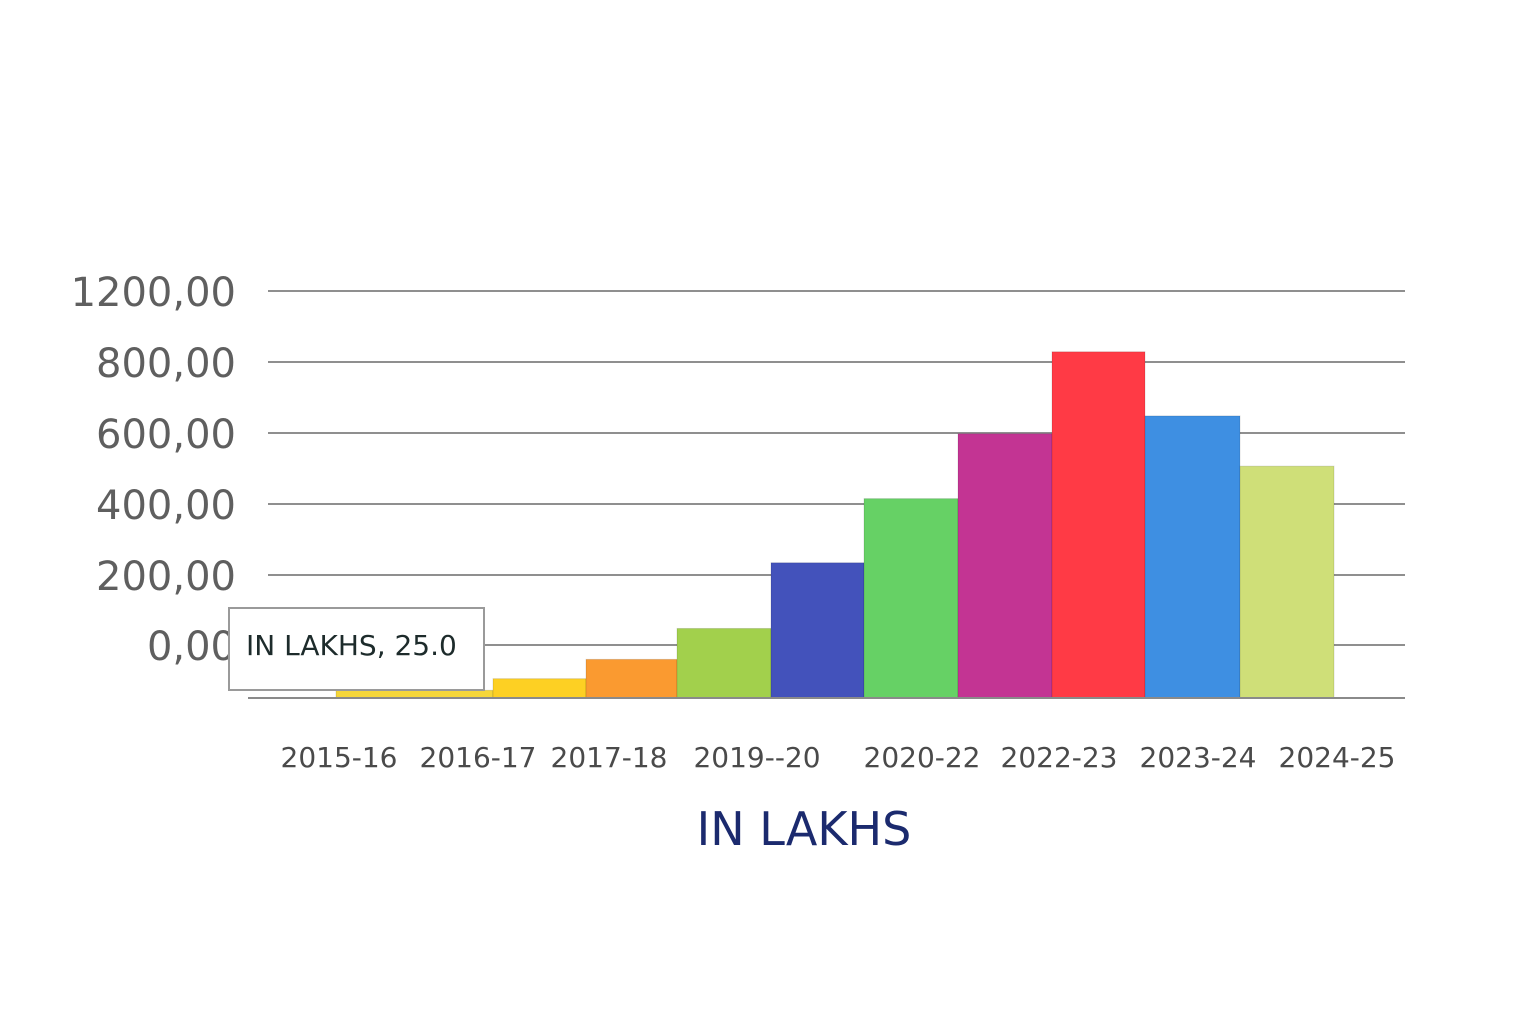 The width and height of the screenshot is (1536, 1024). What do you see at coordinates (166, 577) in the screenshot?
I see `y-tick-label: 200,00` at bounding box center [166, 577].